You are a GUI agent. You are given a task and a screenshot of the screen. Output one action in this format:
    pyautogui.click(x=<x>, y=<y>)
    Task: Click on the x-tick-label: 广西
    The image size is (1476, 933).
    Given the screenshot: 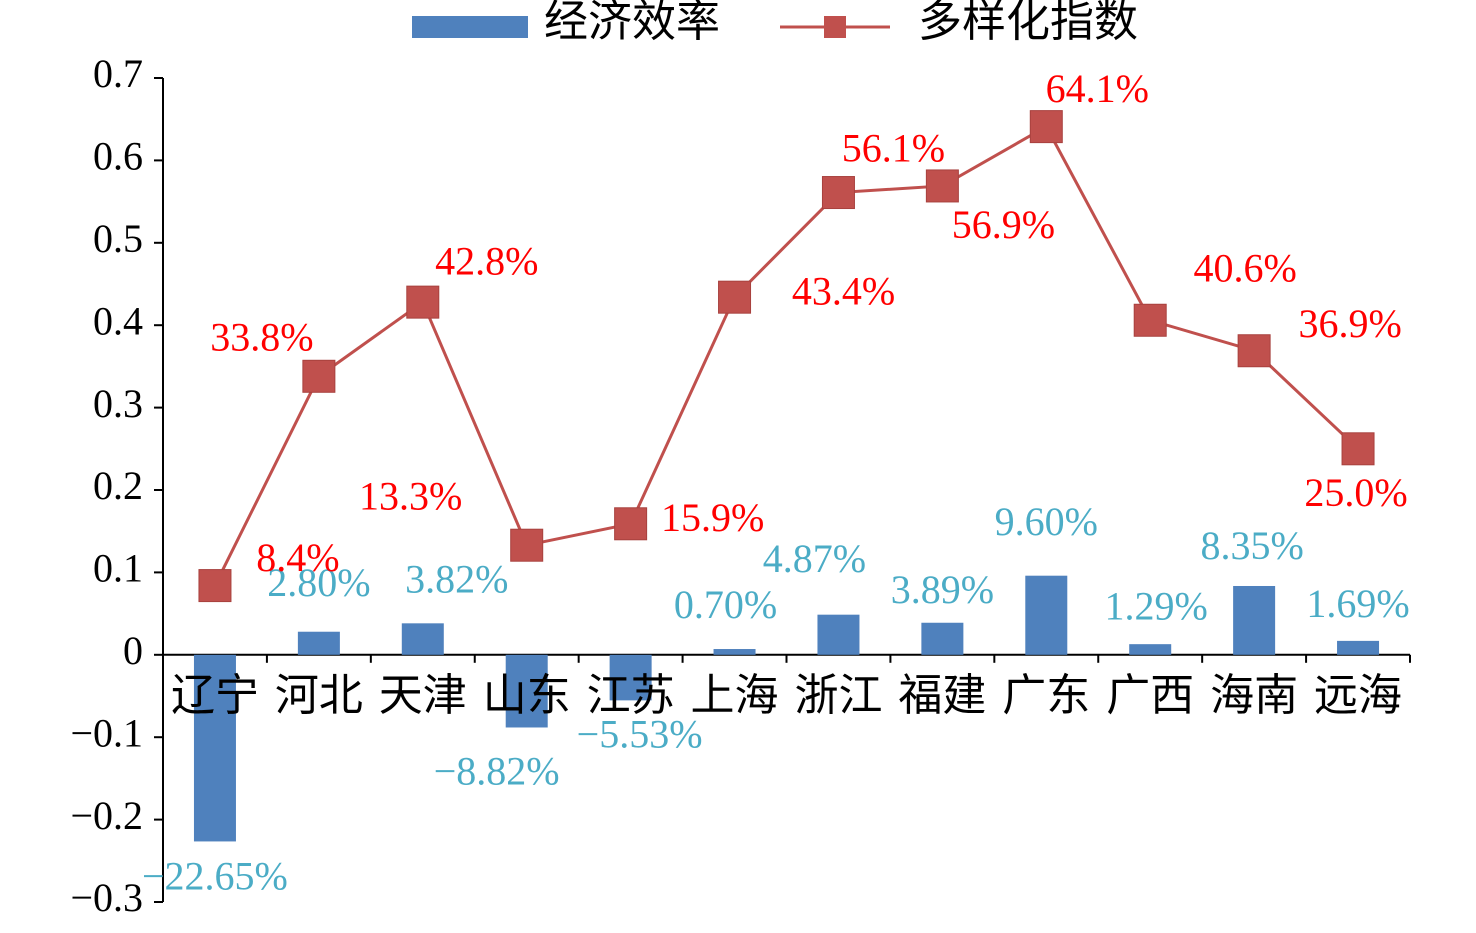 What is the action you would take?
    pyautogui.click(x=1150, y=695)
    